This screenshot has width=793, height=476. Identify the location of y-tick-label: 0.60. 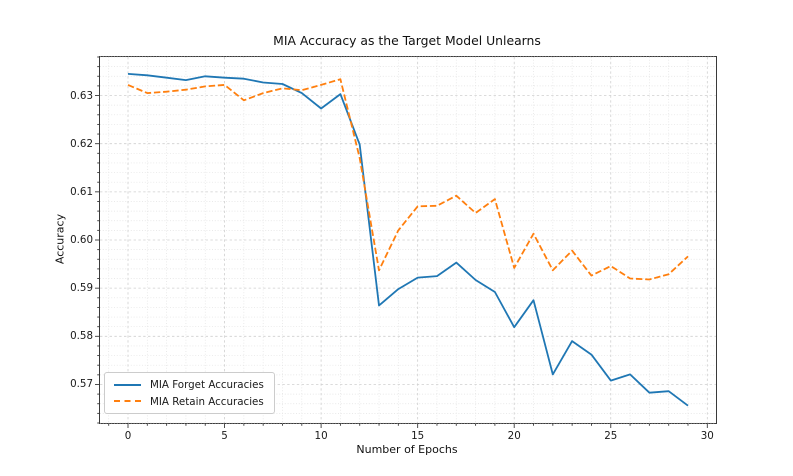
(81, 240).